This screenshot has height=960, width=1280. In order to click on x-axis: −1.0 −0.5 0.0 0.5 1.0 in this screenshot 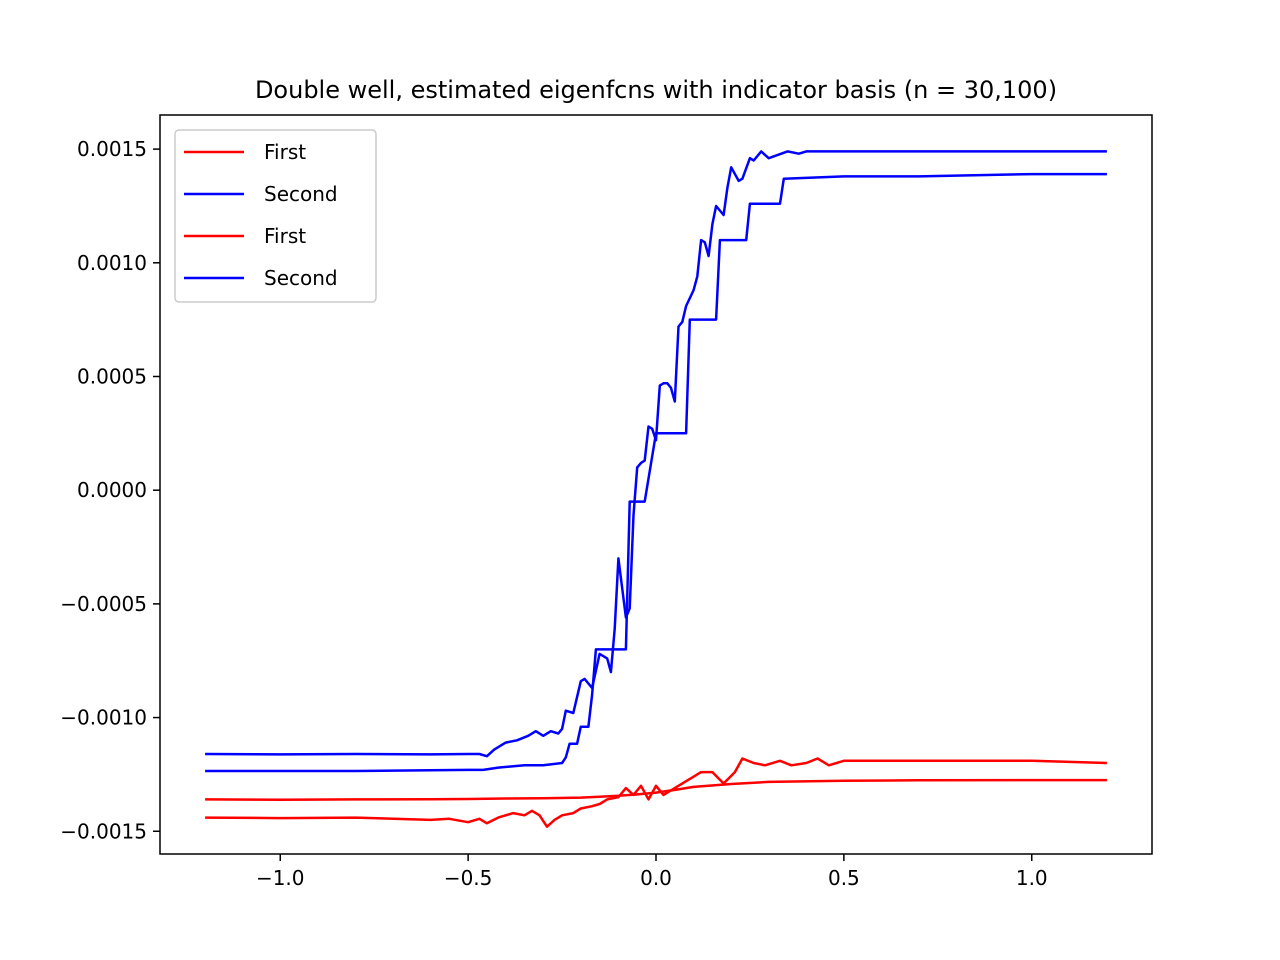, I will do `click(652, 872)`.